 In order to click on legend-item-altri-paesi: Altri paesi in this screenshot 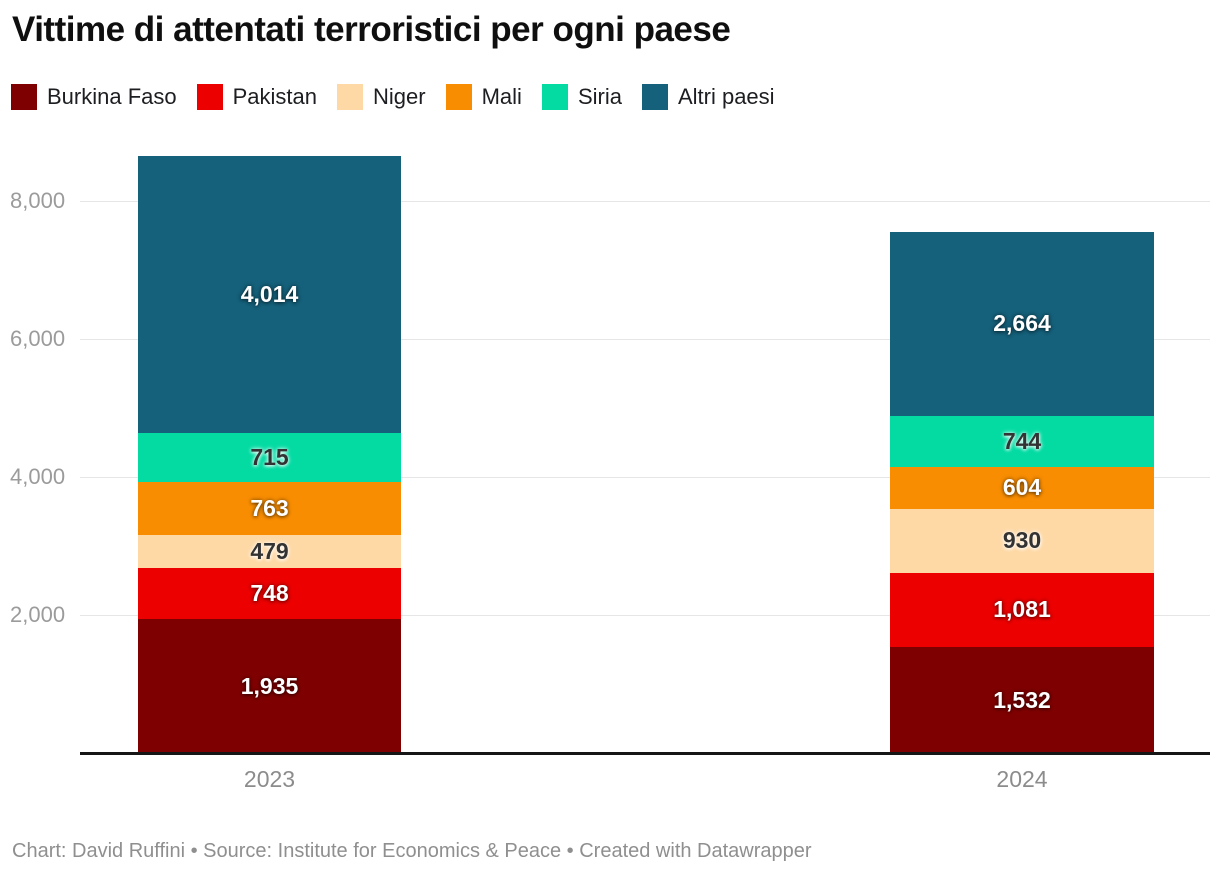, I will do `click(708, 97)`.